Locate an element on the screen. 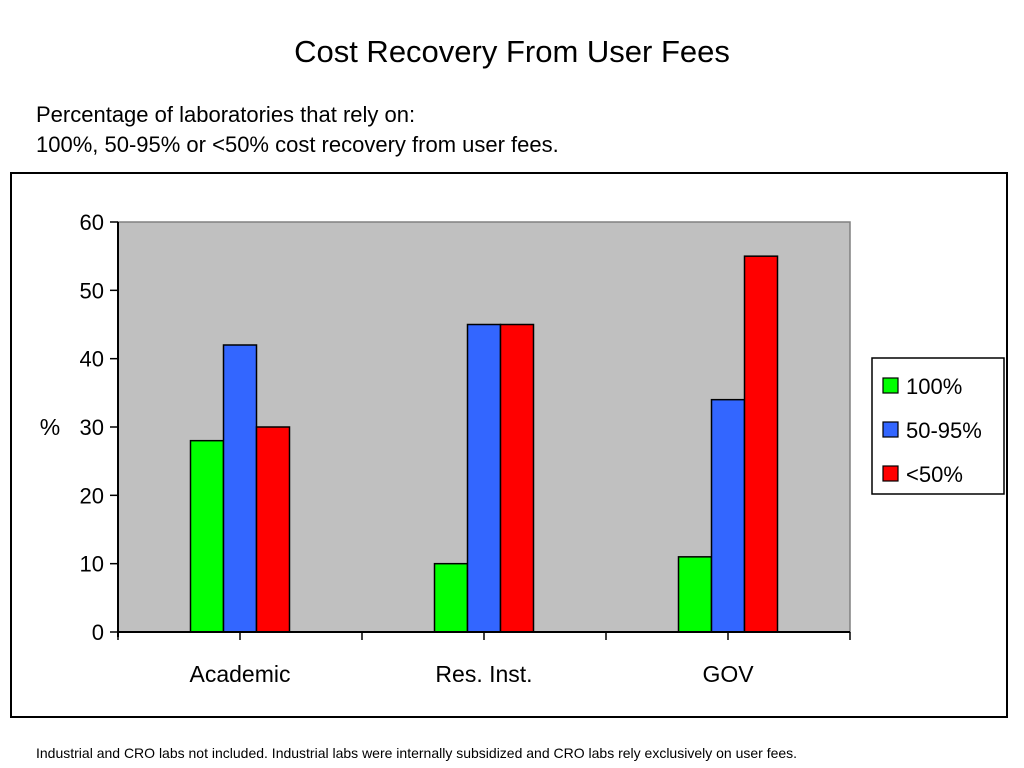 This screenshot has width=1024, height=768. x-tick-label: GOV is located at coordinates (728, 674).